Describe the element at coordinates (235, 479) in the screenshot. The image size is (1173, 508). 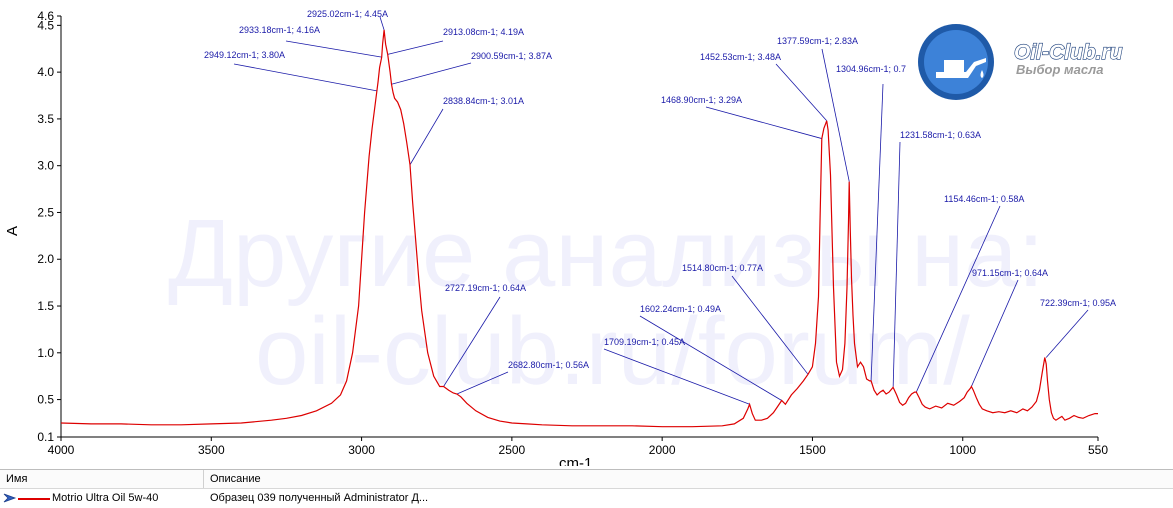
I see `legend-col-description: Описание` at that location.